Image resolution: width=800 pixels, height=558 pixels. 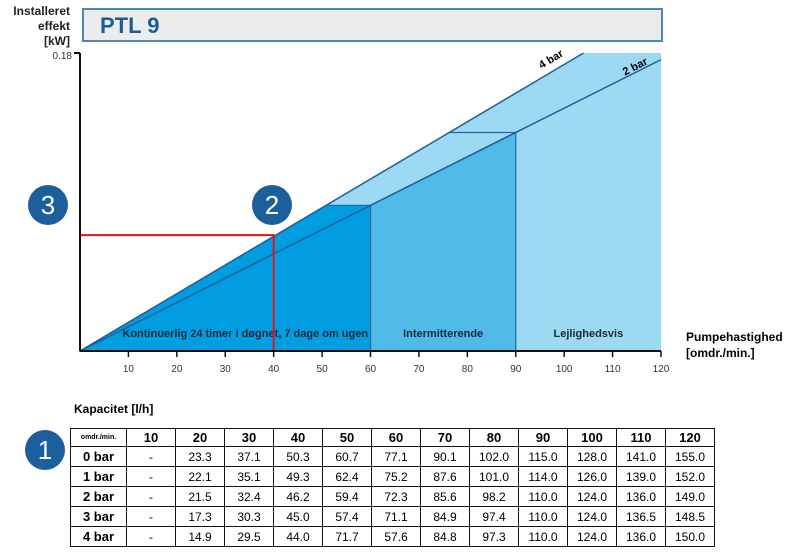 I want to click on y-label-line: [kW], so click(x=57, y=41).